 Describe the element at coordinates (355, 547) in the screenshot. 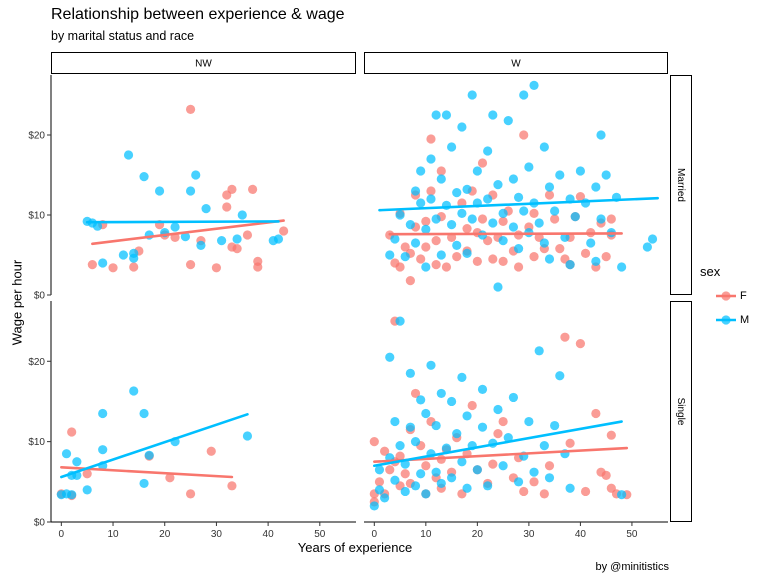

I see `x-axis-label: Years of experience` at that location.